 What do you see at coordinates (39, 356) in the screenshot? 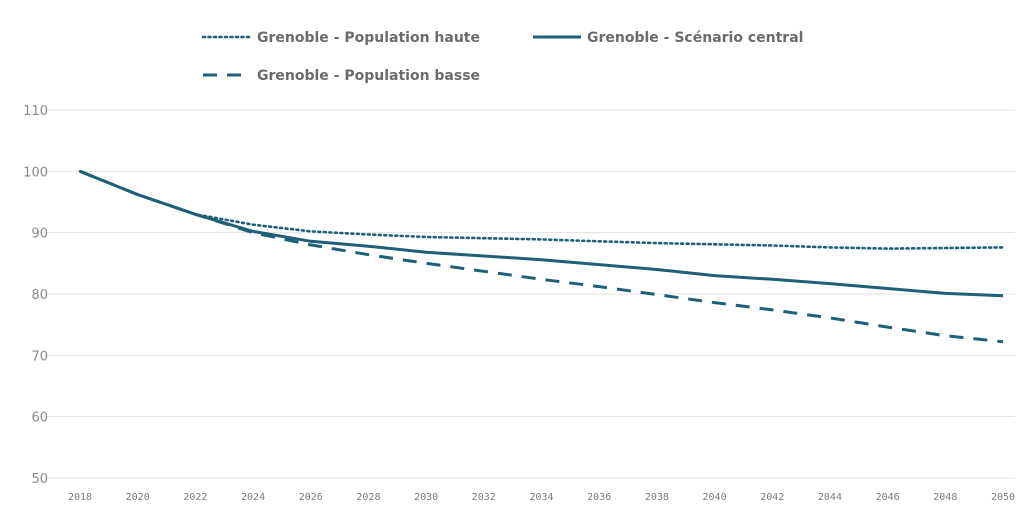
I see `y-tick-label: 70` at bounding box center [39, 356].